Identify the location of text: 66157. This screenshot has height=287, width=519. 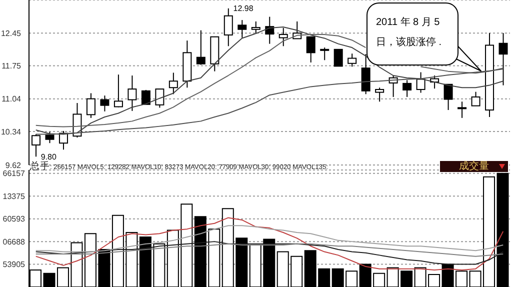
(14, 173).